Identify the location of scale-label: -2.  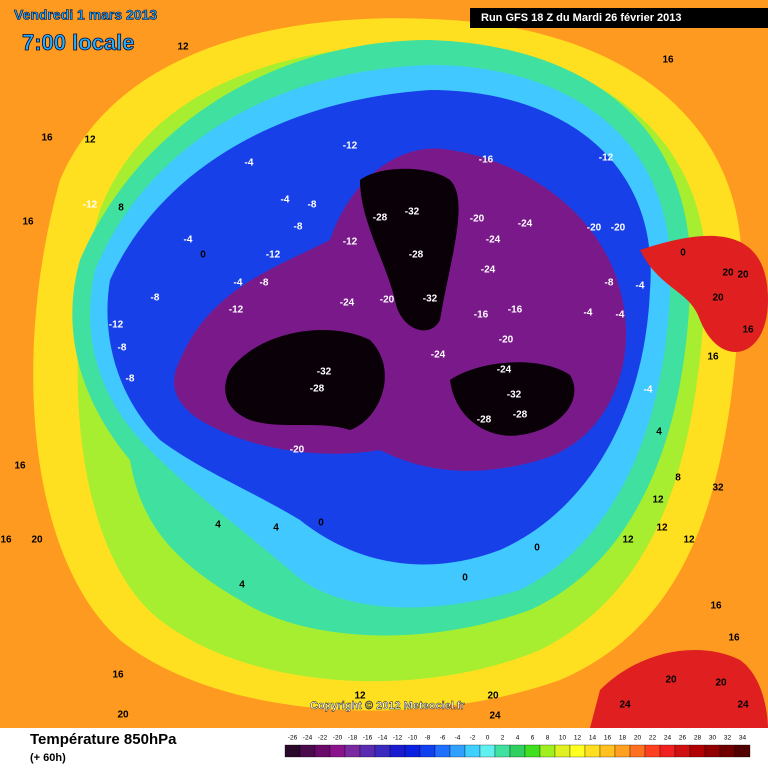
(473, 738).